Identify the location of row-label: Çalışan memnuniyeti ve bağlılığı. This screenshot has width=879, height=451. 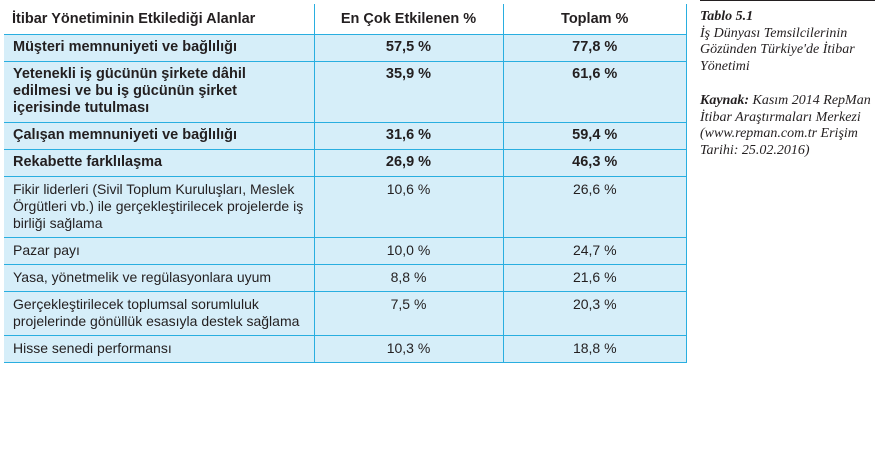
(159, 136).